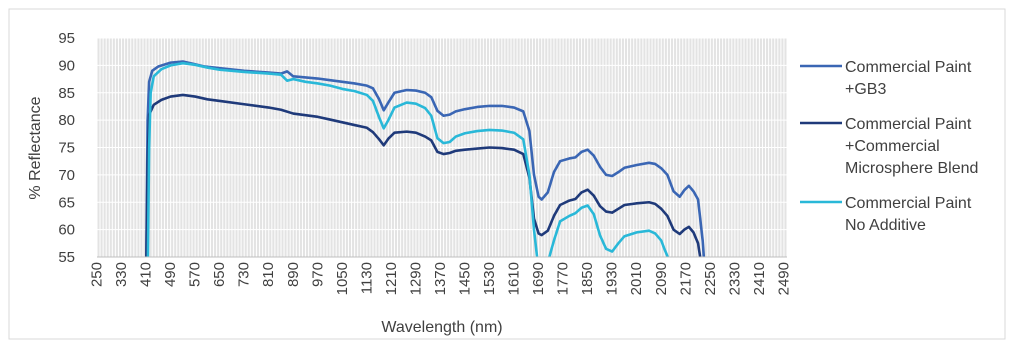  Describe the element at coordinates (783, 278) in the screenshot. I see `x-tick-label: 2490` at that location.